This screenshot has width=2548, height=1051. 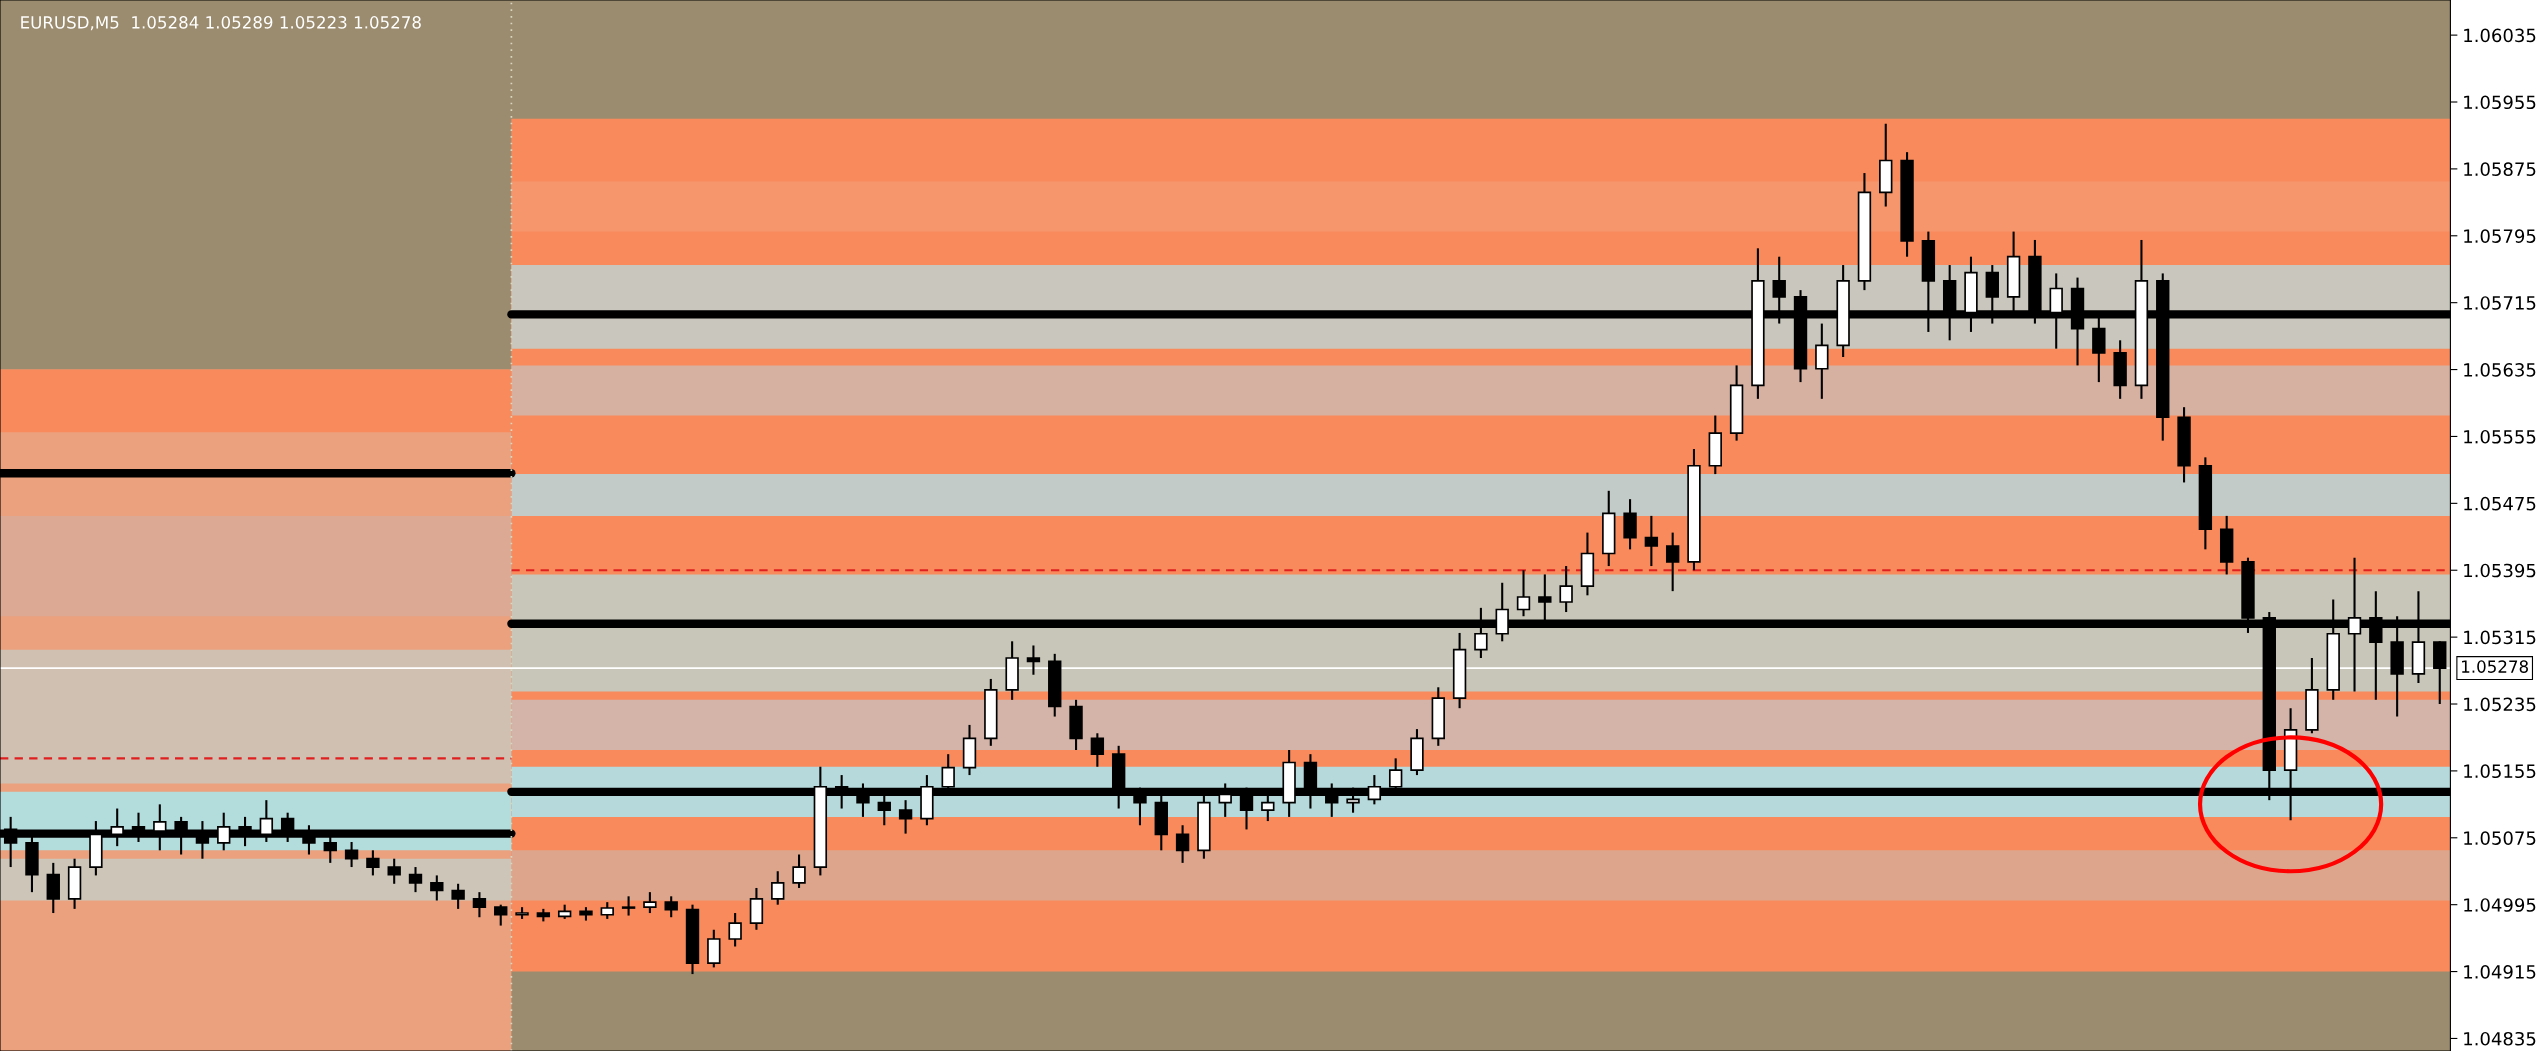 What do you see at coordinates (2500, 905) in the screenshot?
I see `y-tick-label: 1.04995` at bounding box center [2500, 905].